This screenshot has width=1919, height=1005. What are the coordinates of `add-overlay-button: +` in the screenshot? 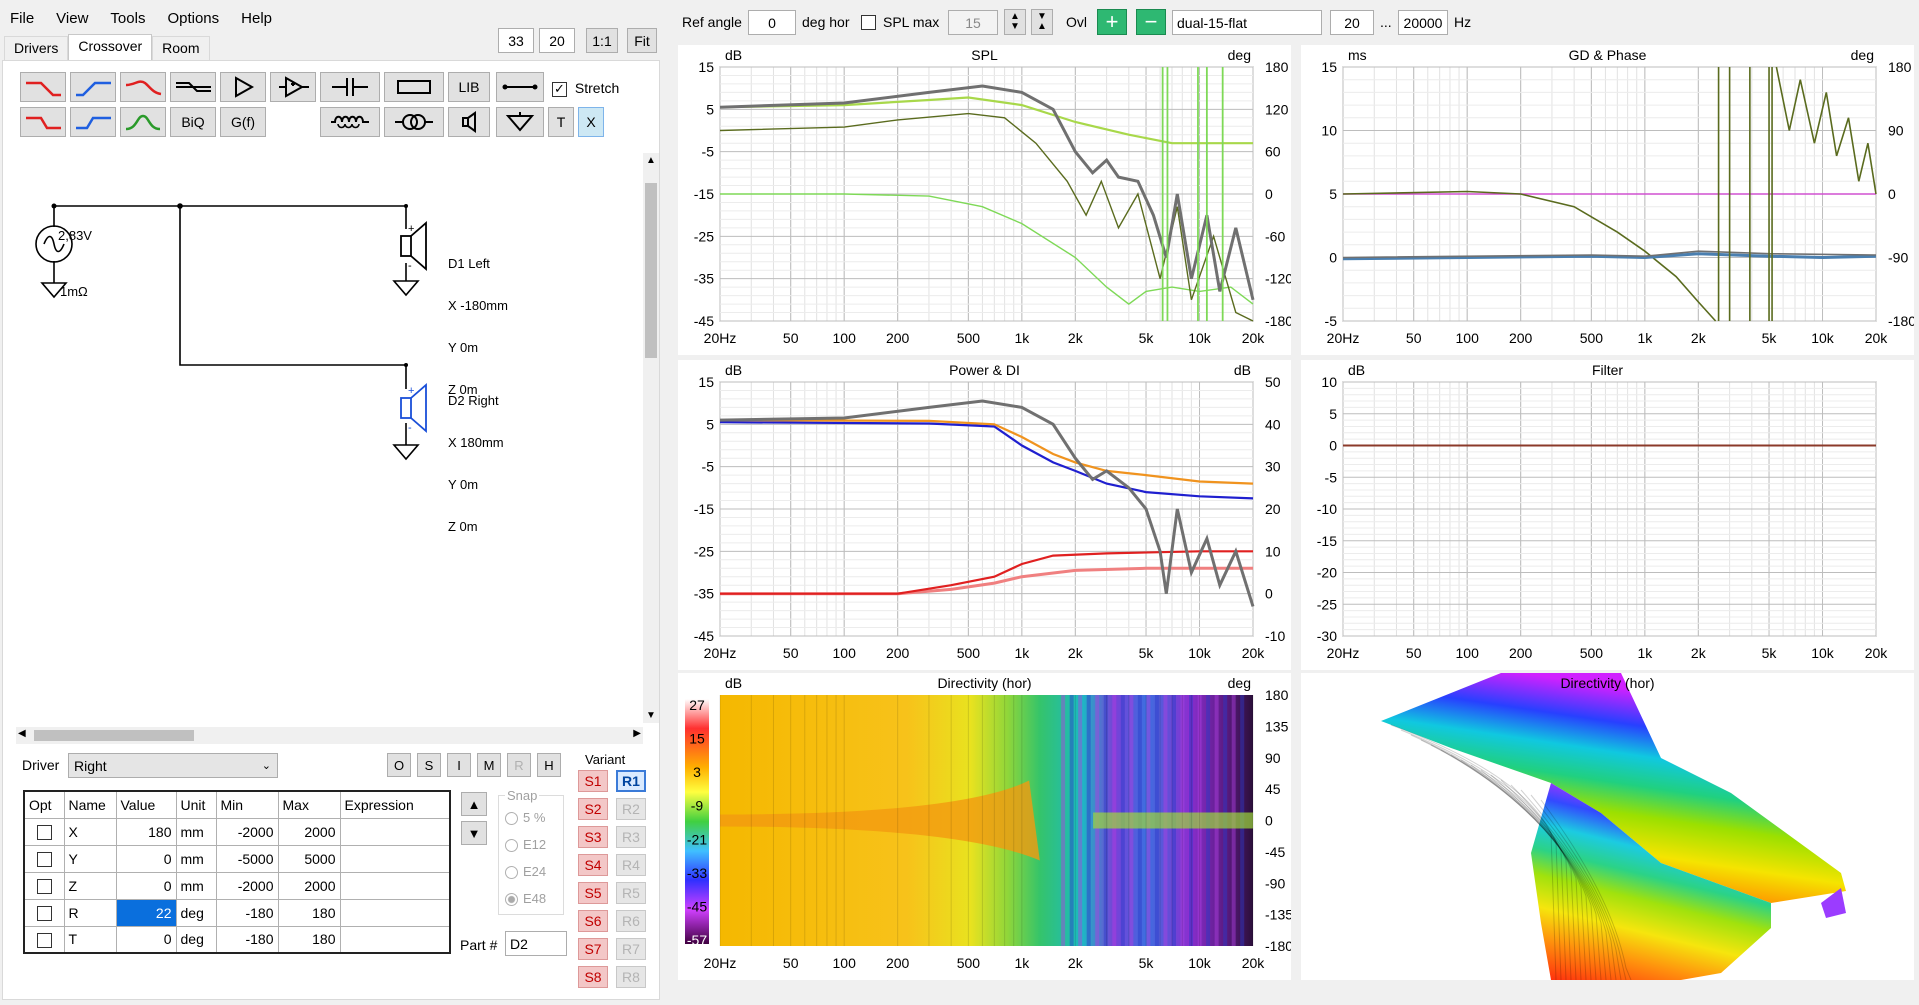 It's located at (1112, 22).